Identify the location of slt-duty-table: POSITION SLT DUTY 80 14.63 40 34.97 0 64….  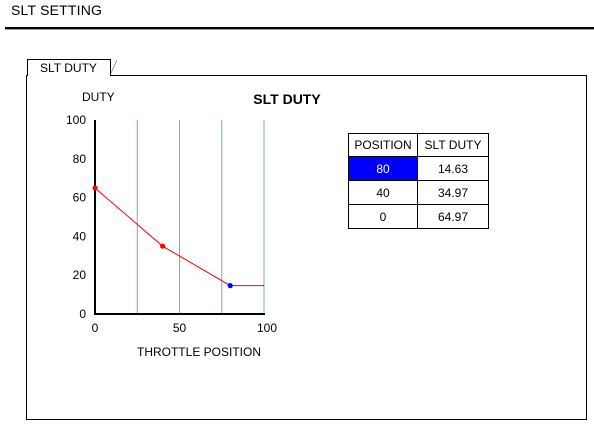
(418, 181).